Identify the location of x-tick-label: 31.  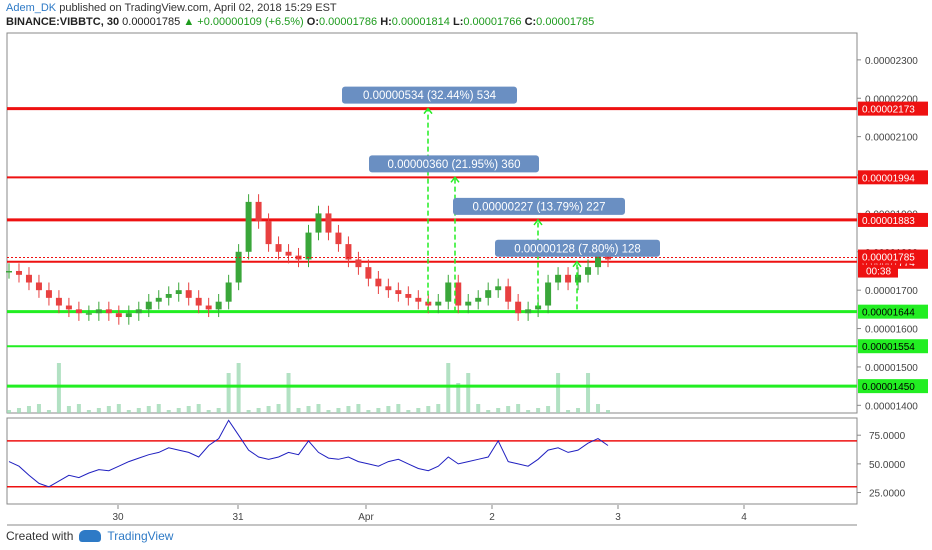
(238, 517).